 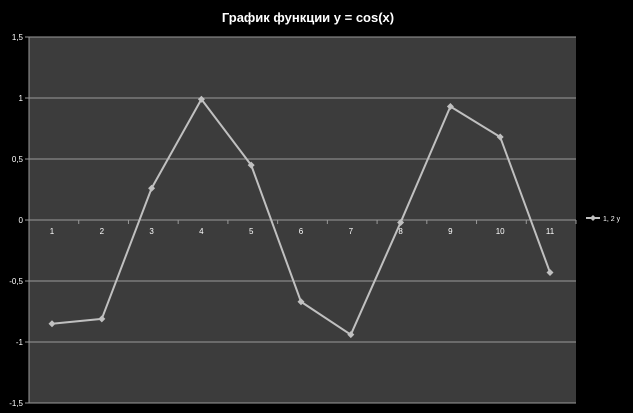 I want to click on x-tick-label: 9, so click(x=450, y=231).